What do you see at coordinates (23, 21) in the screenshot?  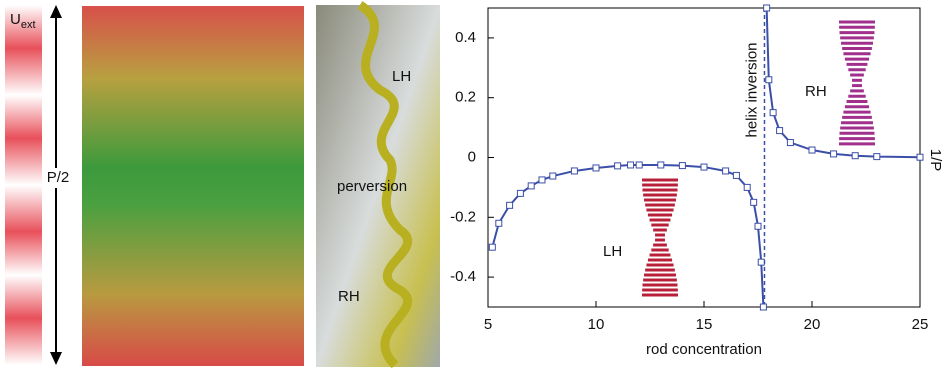 I see `field-label: Uext` at bounding box center [23, 21].